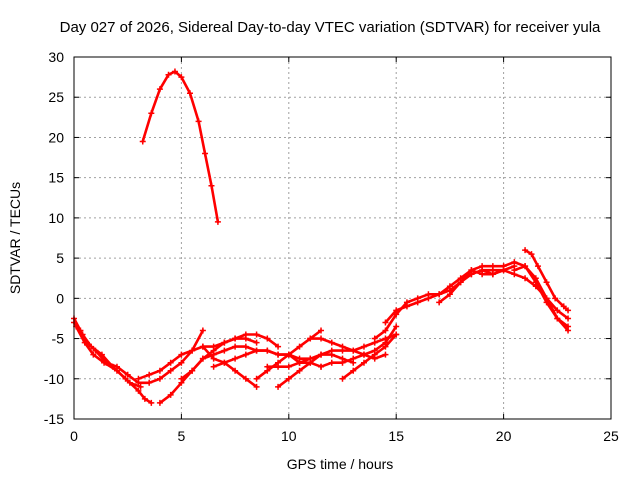  What do you see at coordinates (56, 218) in the screenshot?
I see `y-tick-label: 10` at bounding box center [56, 218].